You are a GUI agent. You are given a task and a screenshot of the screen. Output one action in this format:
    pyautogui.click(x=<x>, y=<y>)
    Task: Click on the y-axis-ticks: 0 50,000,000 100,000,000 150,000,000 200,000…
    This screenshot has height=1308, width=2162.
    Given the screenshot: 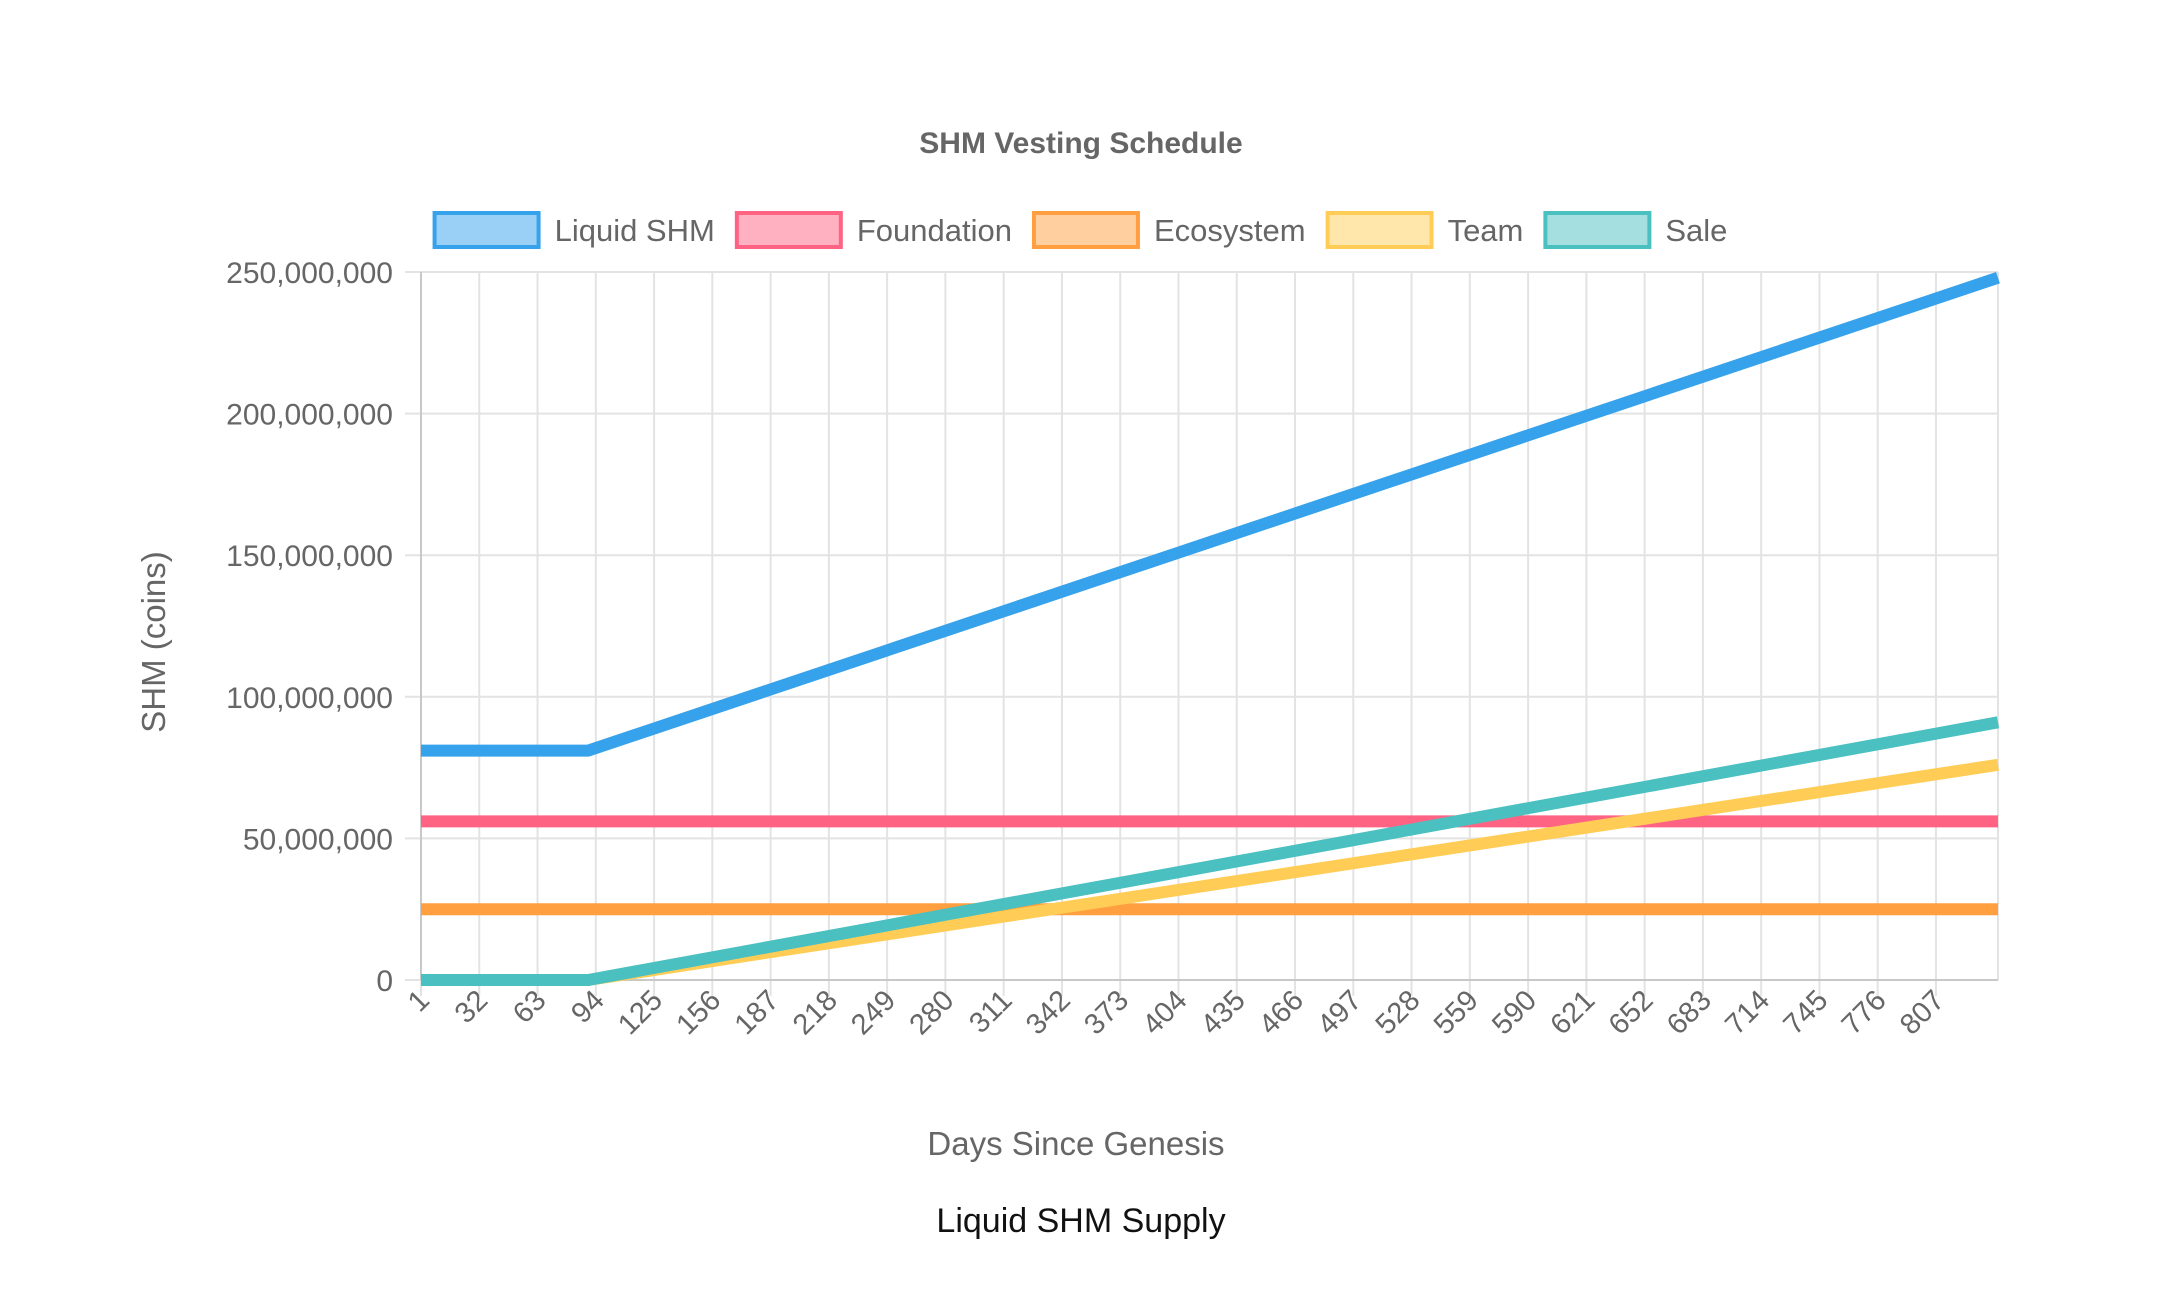 What is the action you would take?
    pyautogui.click(x=309, y=627)
    